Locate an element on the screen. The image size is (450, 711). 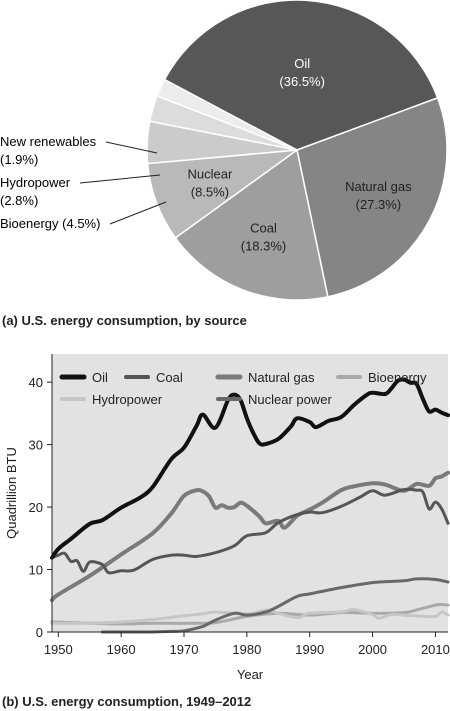
x-tick-label-1960: 1960 is located at coordinates (121, 649).